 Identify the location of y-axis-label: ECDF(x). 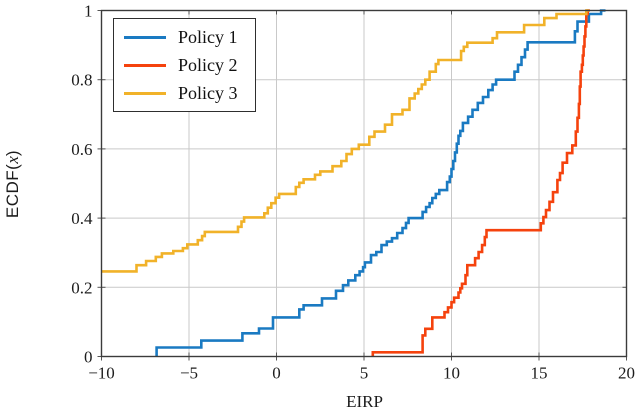
(13, 184).